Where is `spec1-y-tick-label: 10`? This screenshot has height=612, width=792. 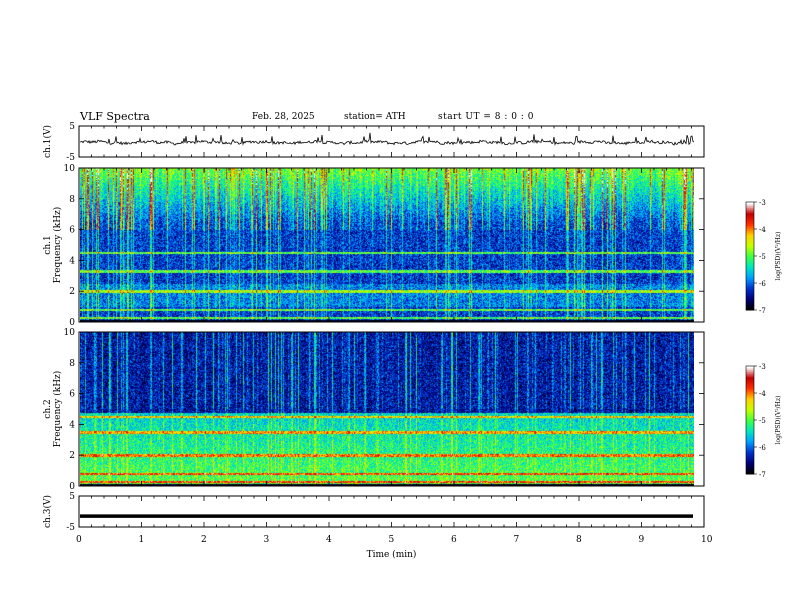
spec1-y-tick-label: 10 is located at coordinates (70, 169).